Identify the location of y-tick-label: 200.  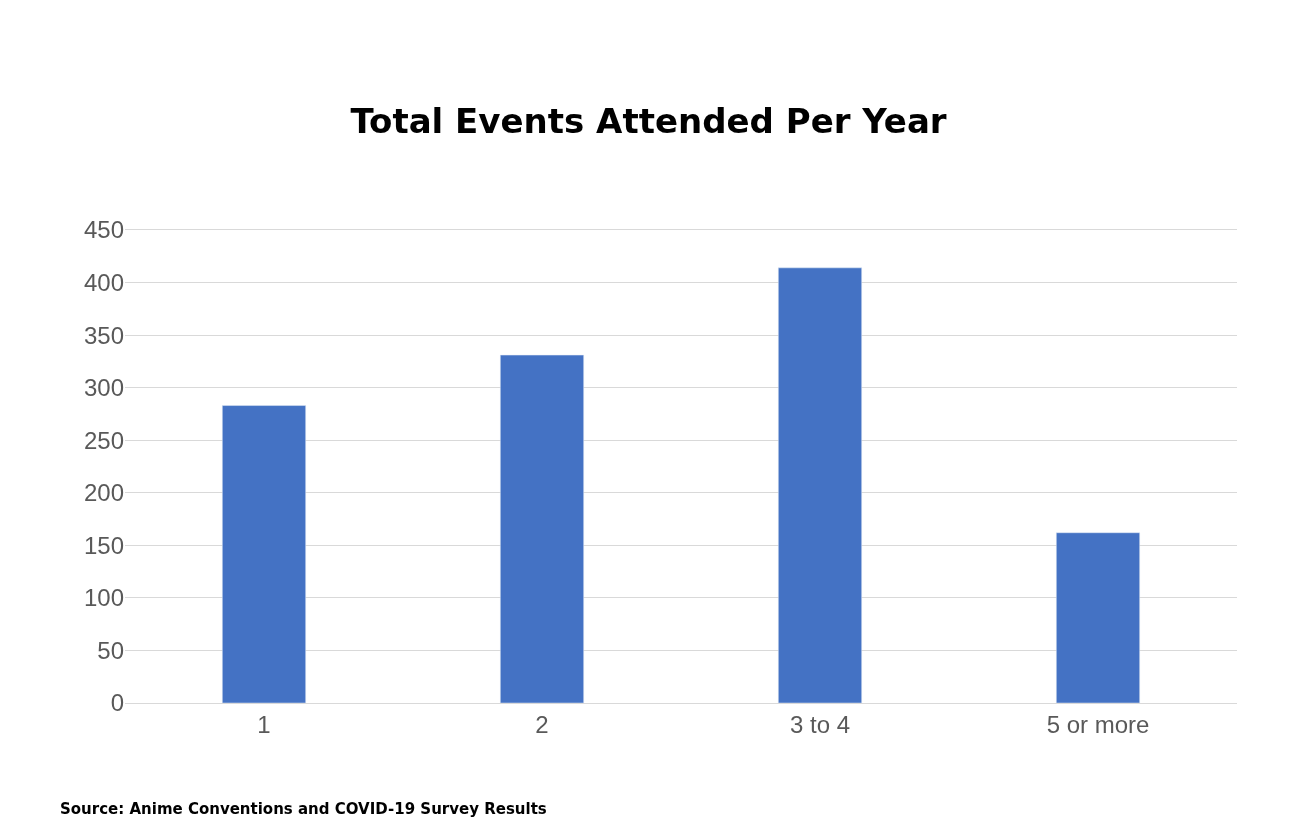
(103, 493).